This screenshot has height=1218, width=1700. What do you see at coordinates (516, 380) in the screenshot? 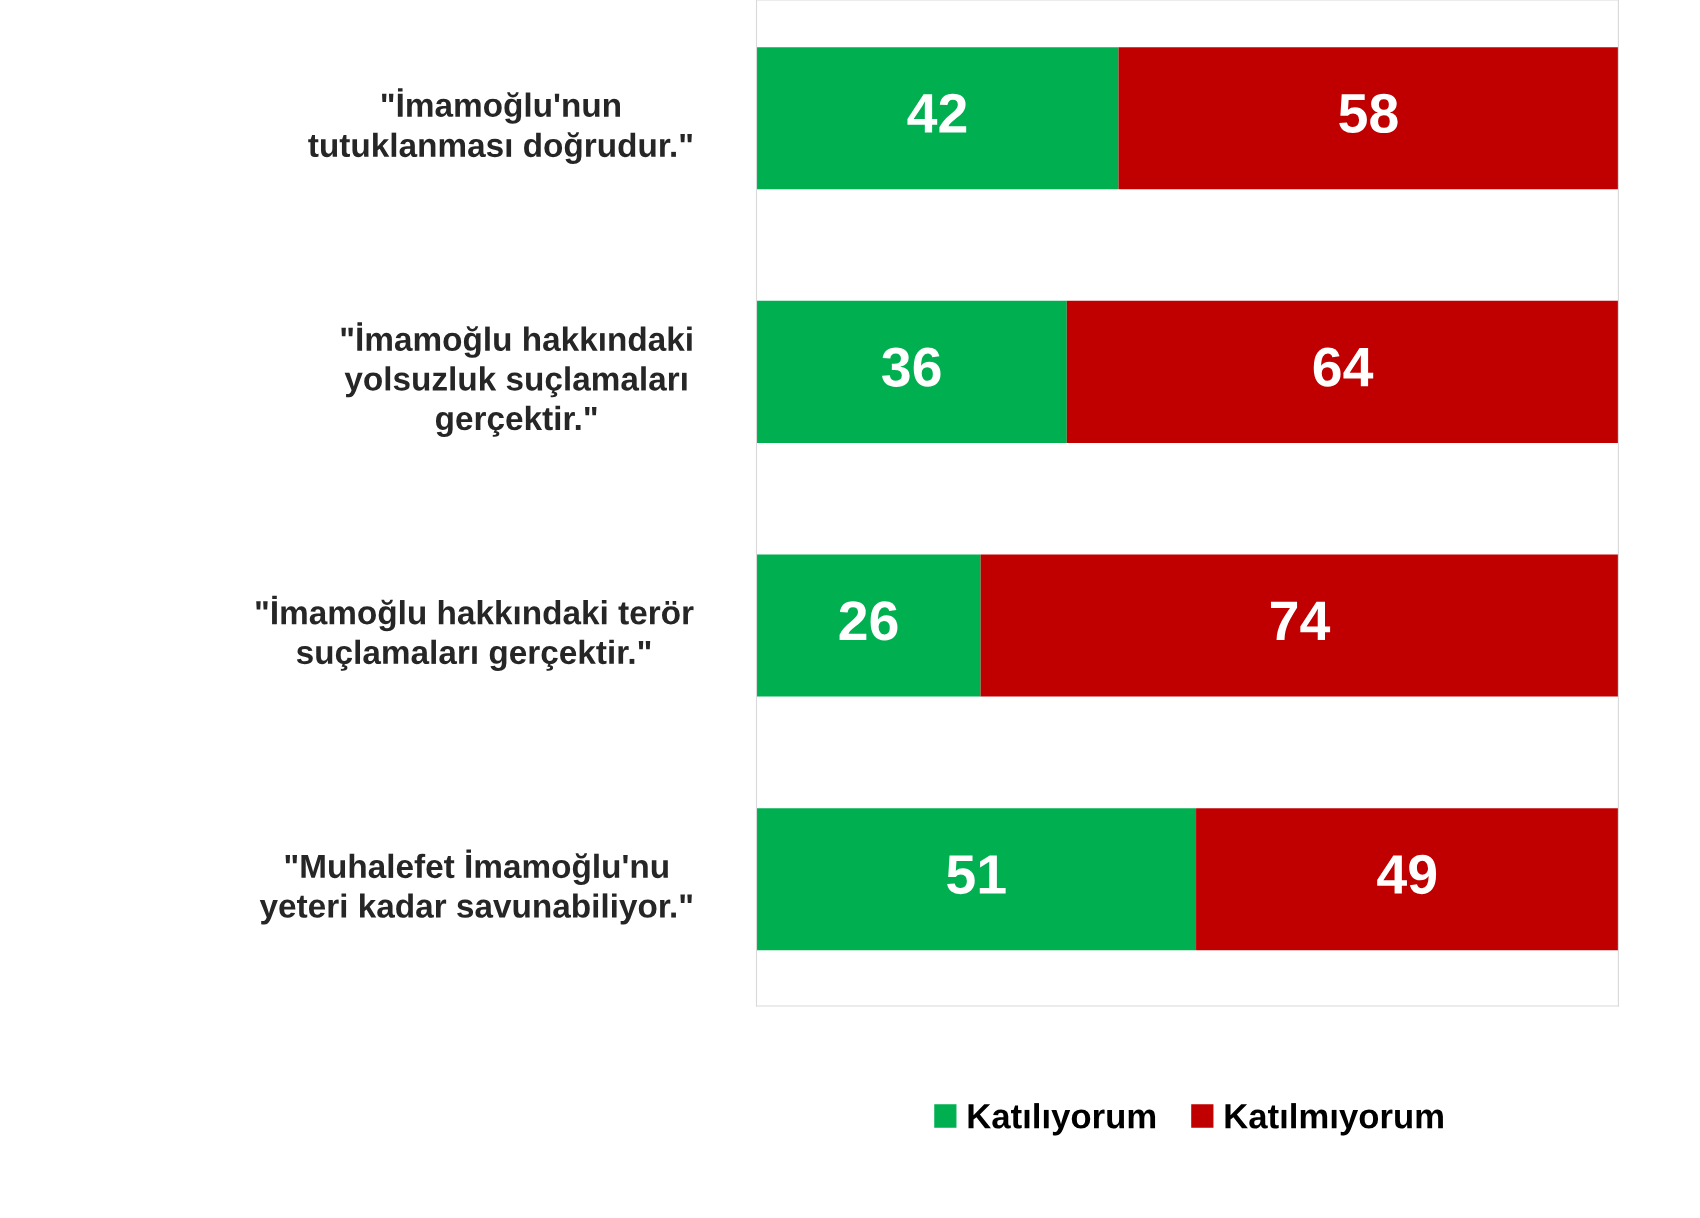
I see `y-tick-label: "İmamoğlu hakkındaki yolsuzluk suçlamaları gerçektir."` at bounding box center [516, 380].